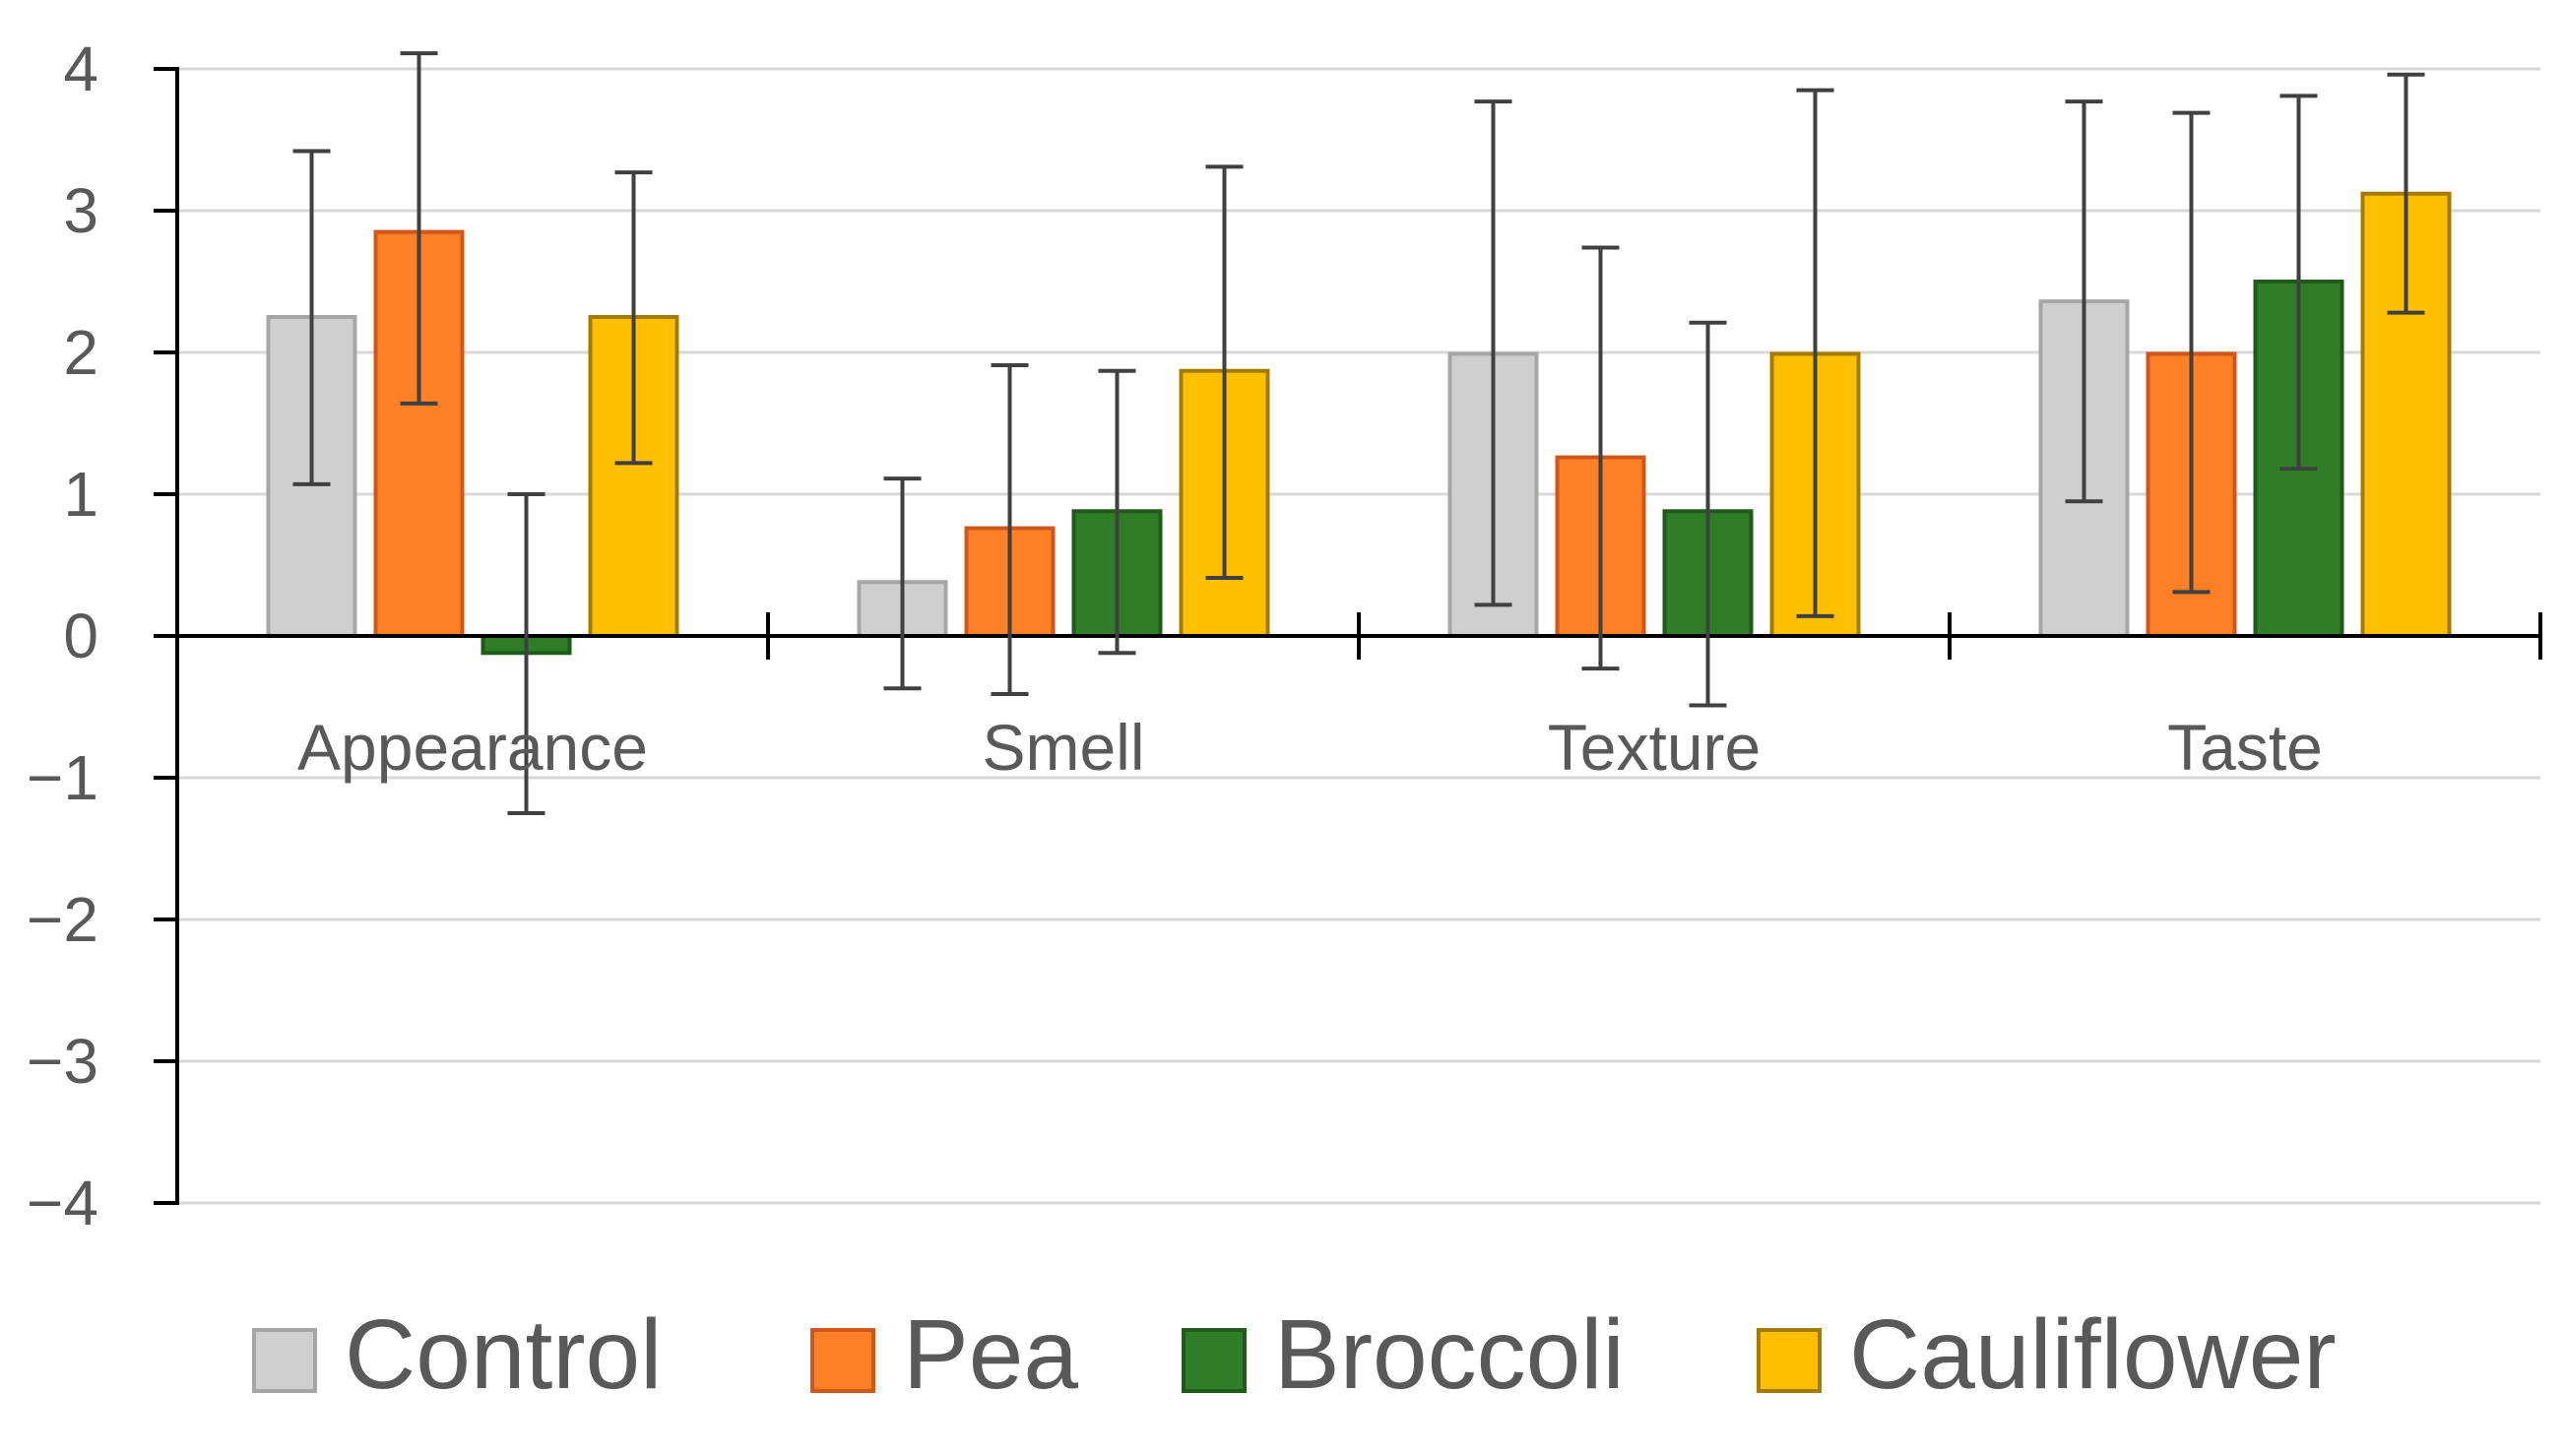 This screenshot has width=2565, height=1456. Describe the element at coordinates (842, 1360) in the screenshot. I see `legend-swatch-pea` at that location.